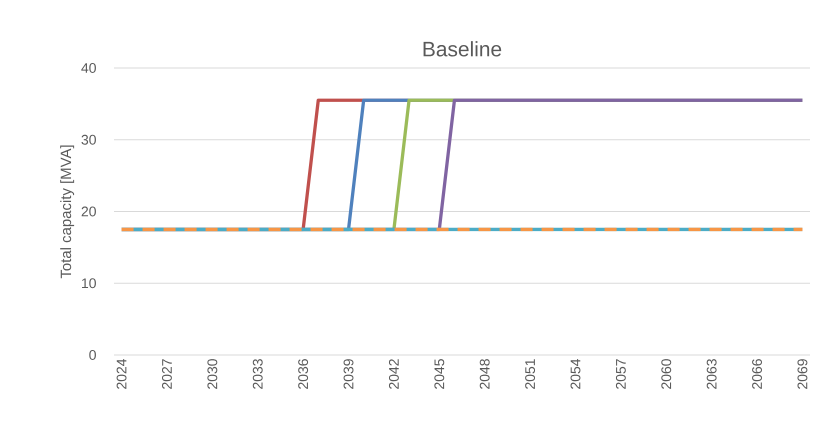  I want to click on y-tick-label: 40, so click(88, 68).